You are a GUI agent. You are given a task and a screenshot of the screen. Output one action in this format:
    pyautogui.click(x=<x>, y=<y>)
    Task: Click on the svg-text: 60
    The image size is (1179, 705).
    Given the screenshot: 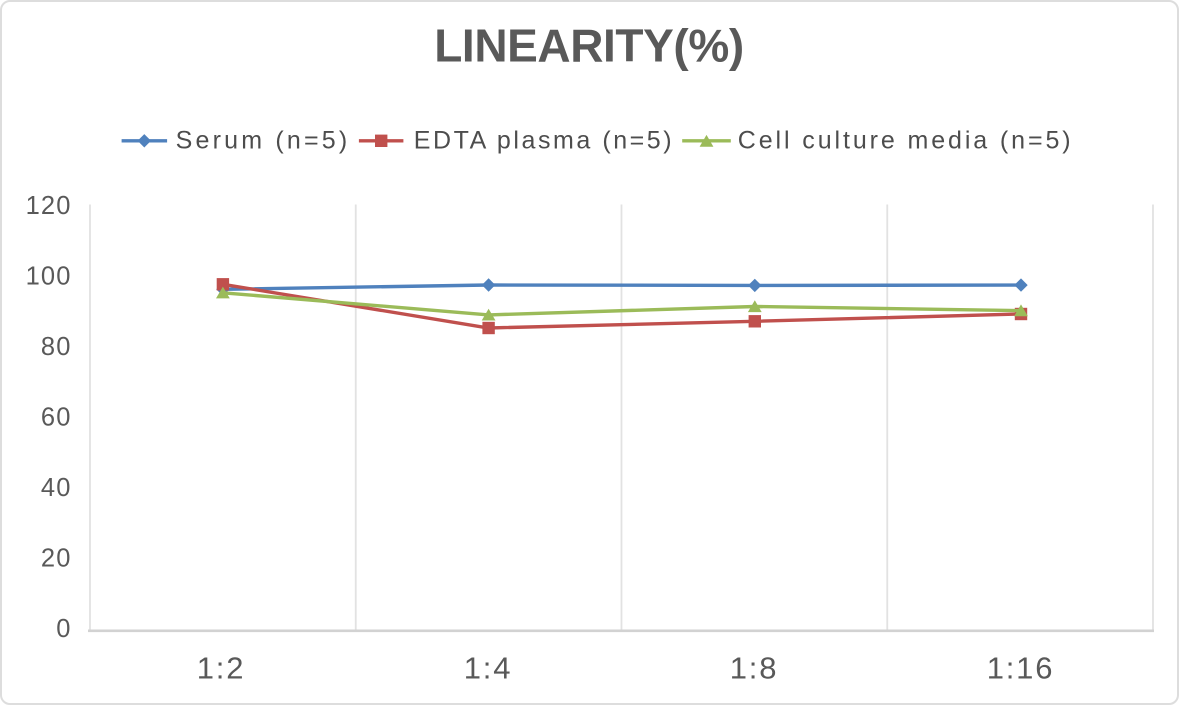 What is the action you would take?
    pyautogui.click(x=56, y=418)
    